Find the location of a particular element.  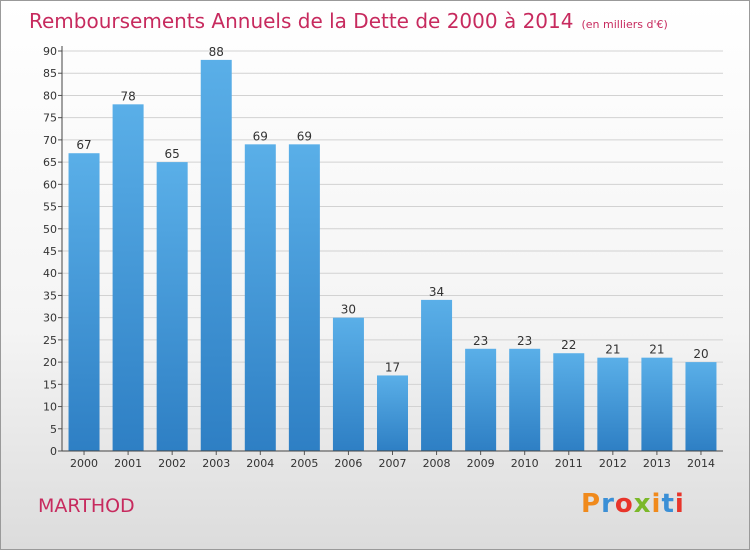

logo-letter: t is located at coordinates (668, 504).